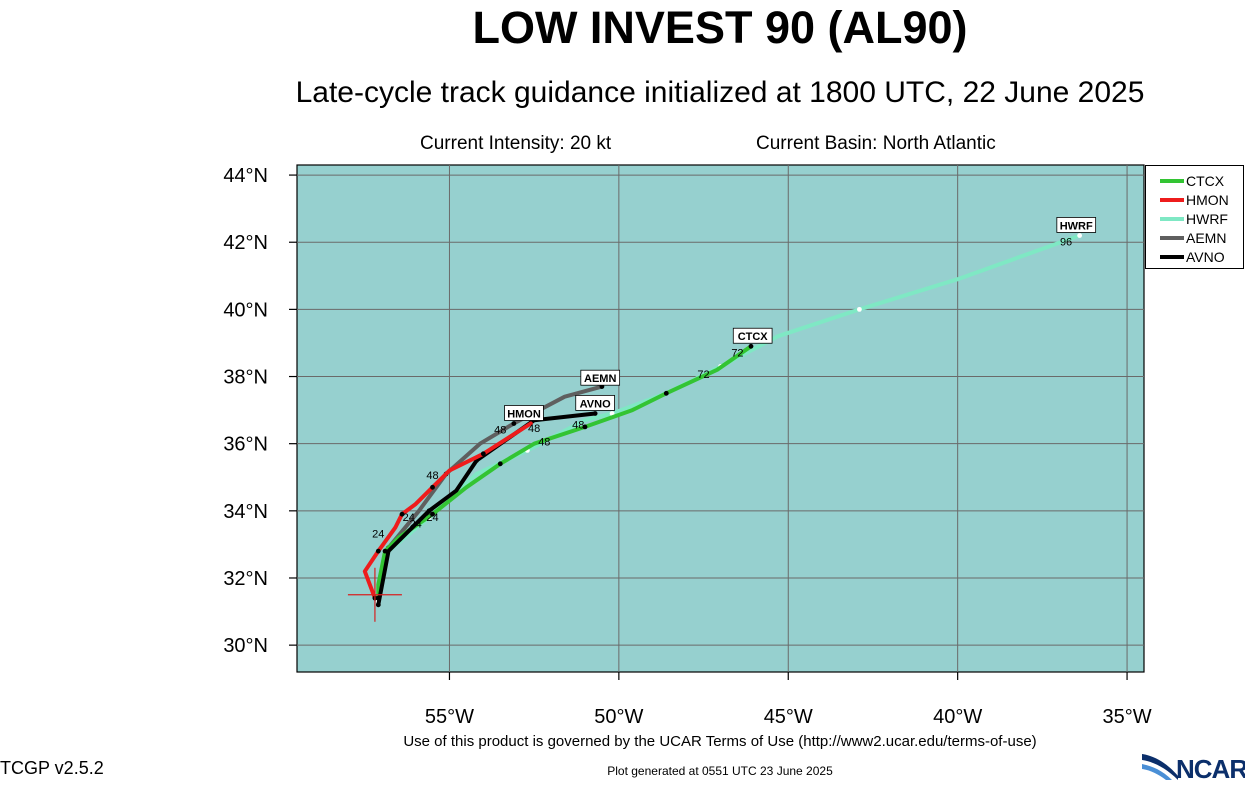 The image size is (1245, 785). What do you see at coordinates (245, 310) in the screenshot?
I see `latitude-tick-label: 40°N` at bounding box center [245, 310].